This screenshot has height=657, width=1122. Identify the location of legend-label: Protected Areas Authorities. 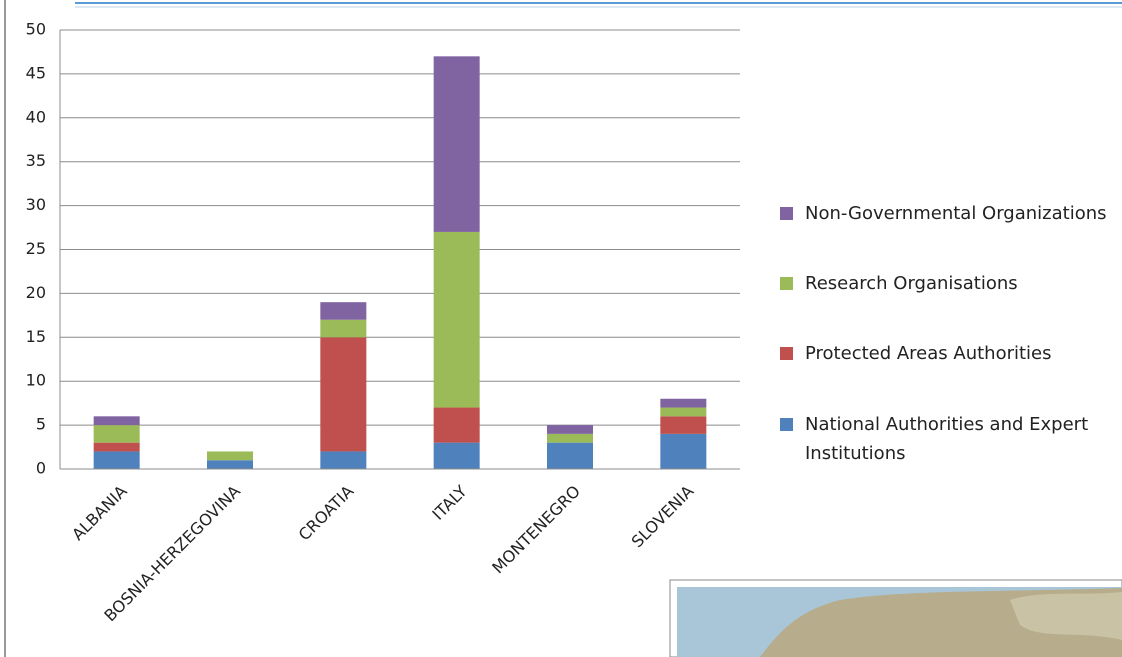
(928, 353).